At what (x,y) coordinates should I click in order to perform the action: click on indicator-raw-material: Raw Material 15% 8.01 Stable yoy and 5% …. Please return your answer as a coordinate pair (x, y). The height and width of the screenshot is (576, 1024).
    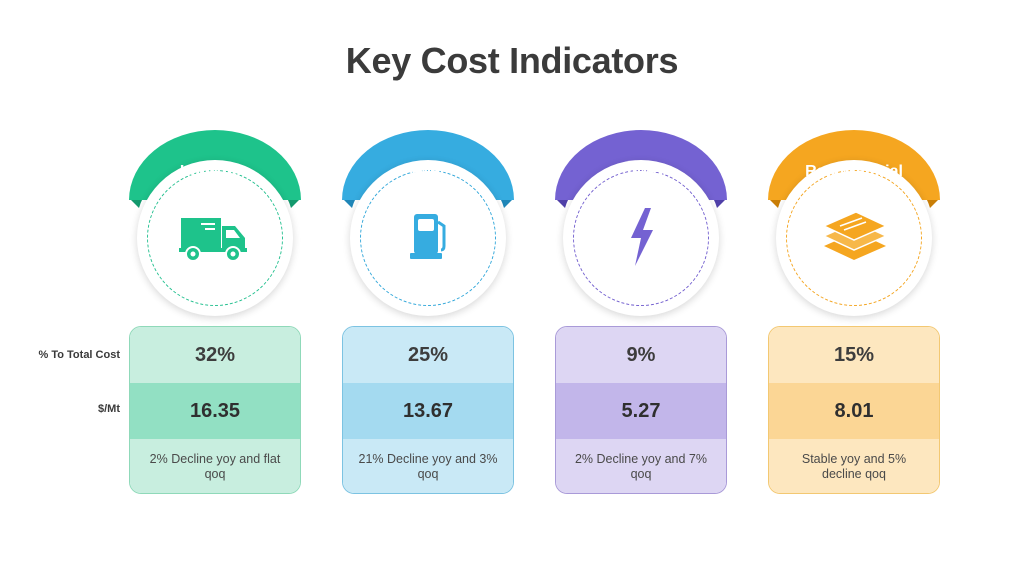
    Looking at the image, I should click on (854, 315).